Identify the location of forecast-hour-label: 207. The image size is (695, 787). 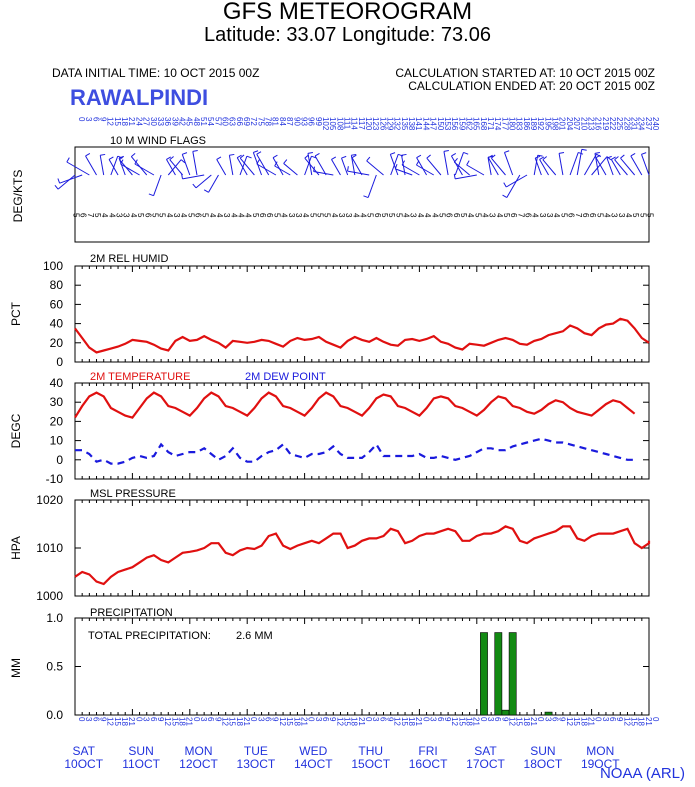
(576, 124).